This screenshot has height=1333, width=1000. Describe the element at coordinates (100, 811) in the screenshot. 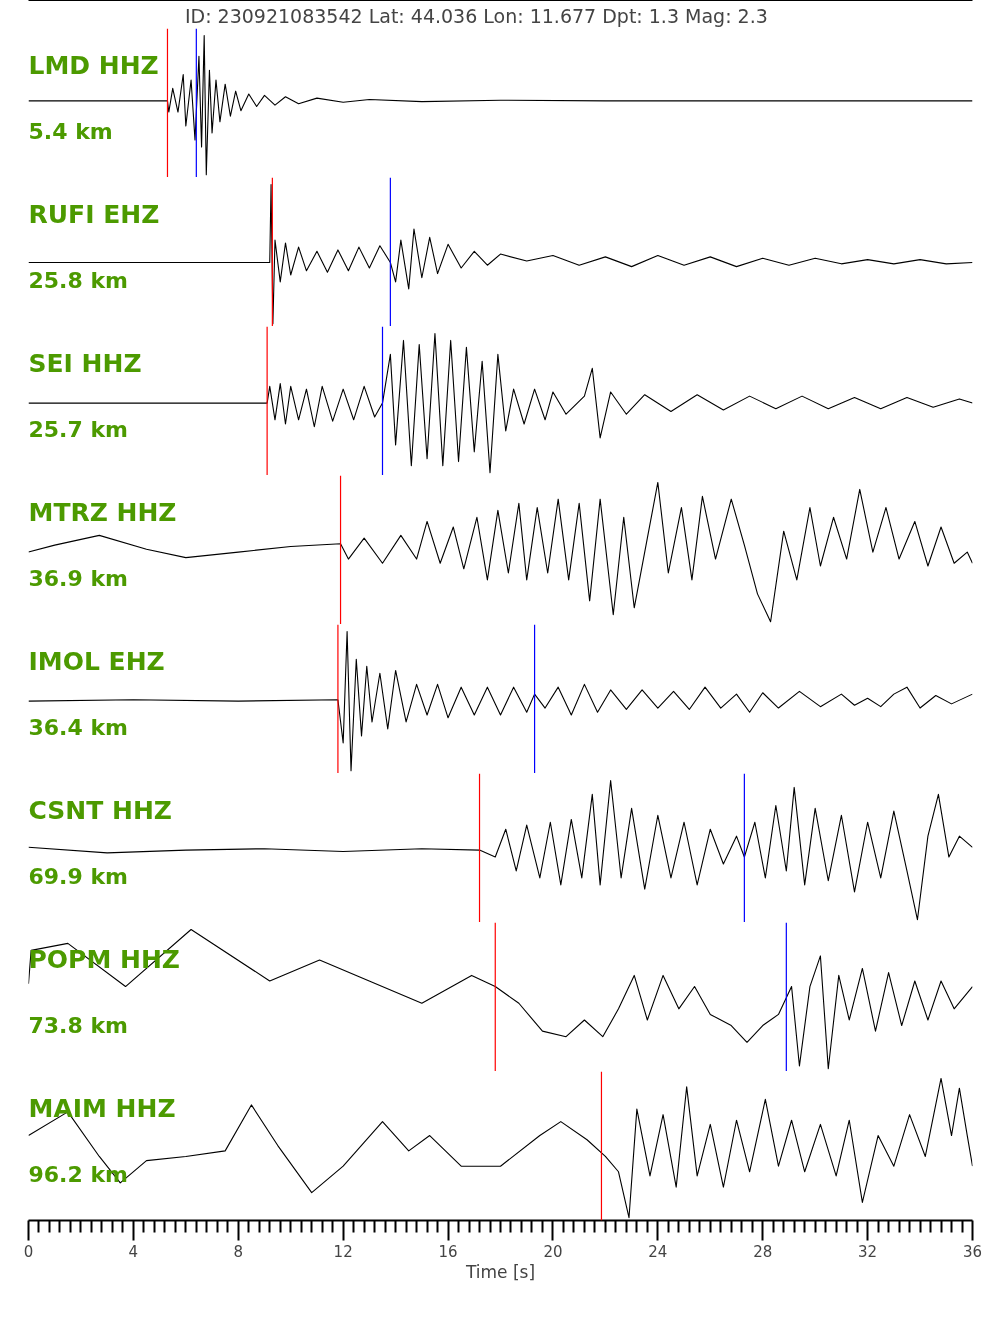

I see `annotation: CSNT HHZ` at that location.